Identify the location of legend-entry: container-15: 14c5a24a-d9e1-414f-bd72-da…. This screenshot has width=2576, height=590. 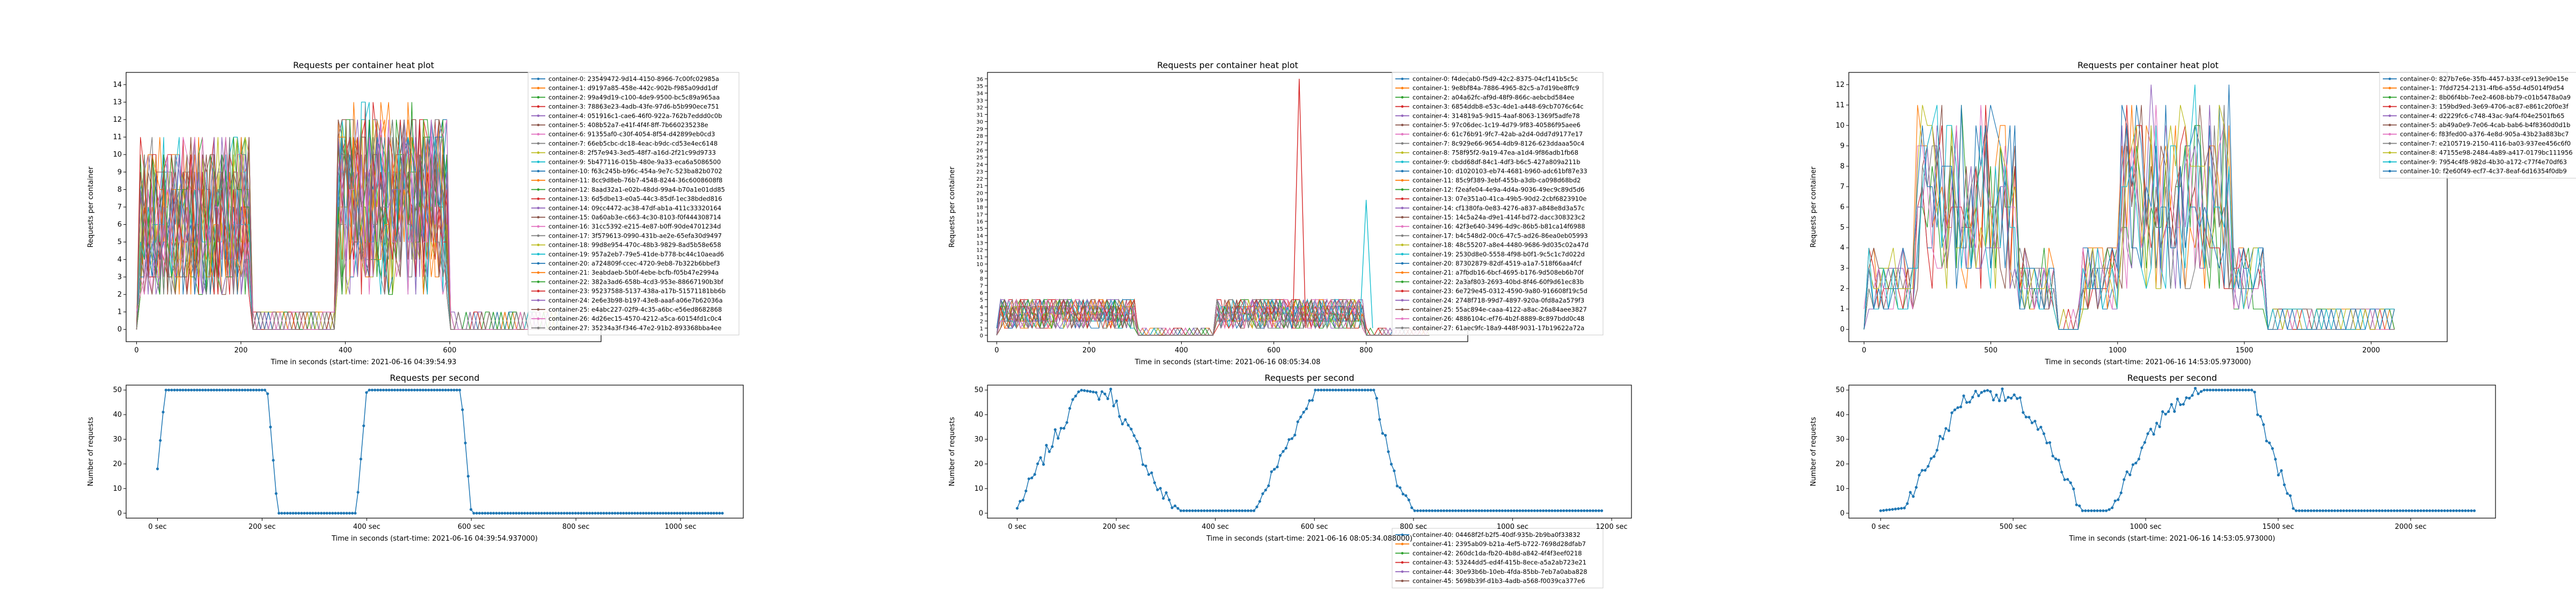
(1499, 217).